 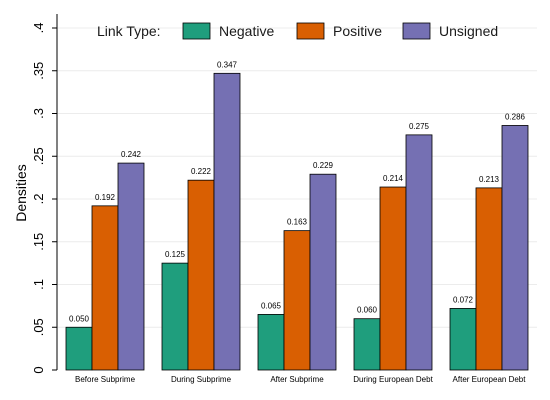 What do you see at coordinates (38, 284) in the screenshot?
I see `y-tick-label: .1` at bounding box center [38, 284].